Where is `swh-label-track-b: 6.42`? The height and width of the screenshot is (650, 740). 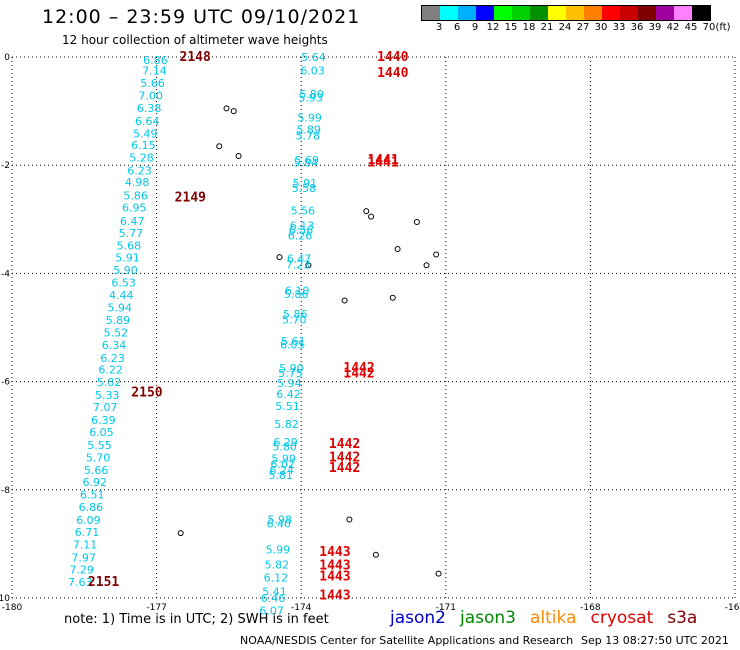
swh-label-track-b: 6.42 is located at coordinates (288, 394).